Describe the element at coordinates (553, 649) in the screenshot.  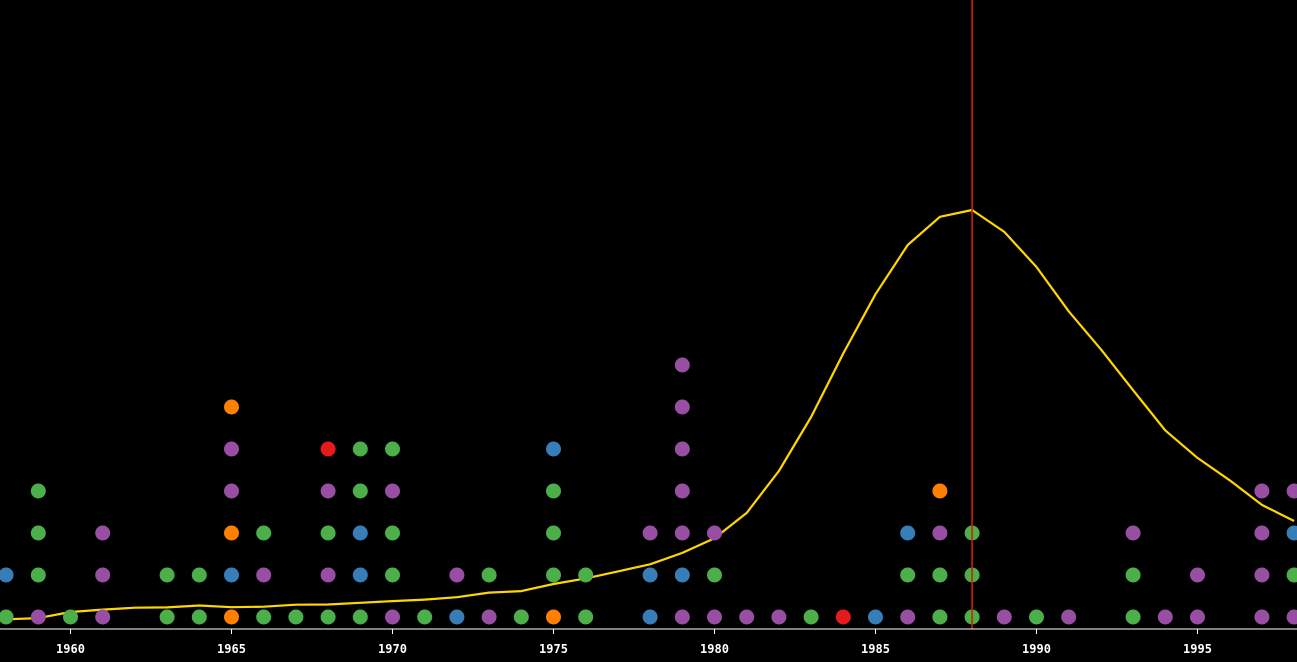
I see `x-tick-label-1975: 1975` at that location.